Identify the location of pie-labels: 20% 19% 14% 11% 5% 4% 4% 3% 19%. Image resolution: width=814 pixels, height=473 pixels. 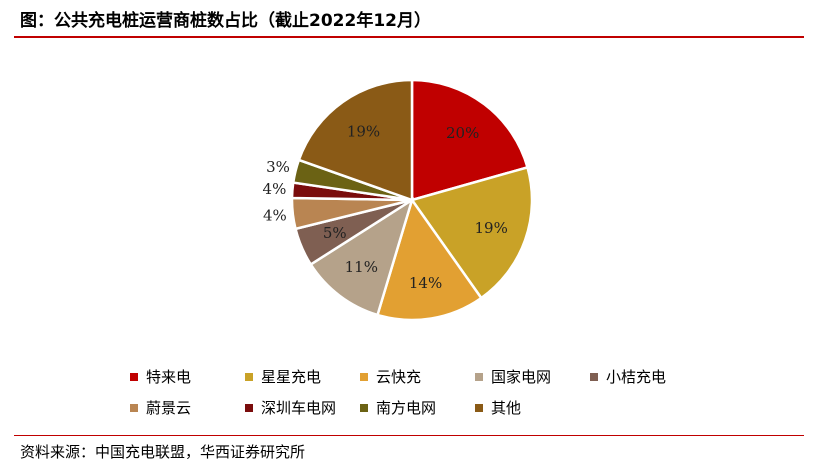
(385, 206).